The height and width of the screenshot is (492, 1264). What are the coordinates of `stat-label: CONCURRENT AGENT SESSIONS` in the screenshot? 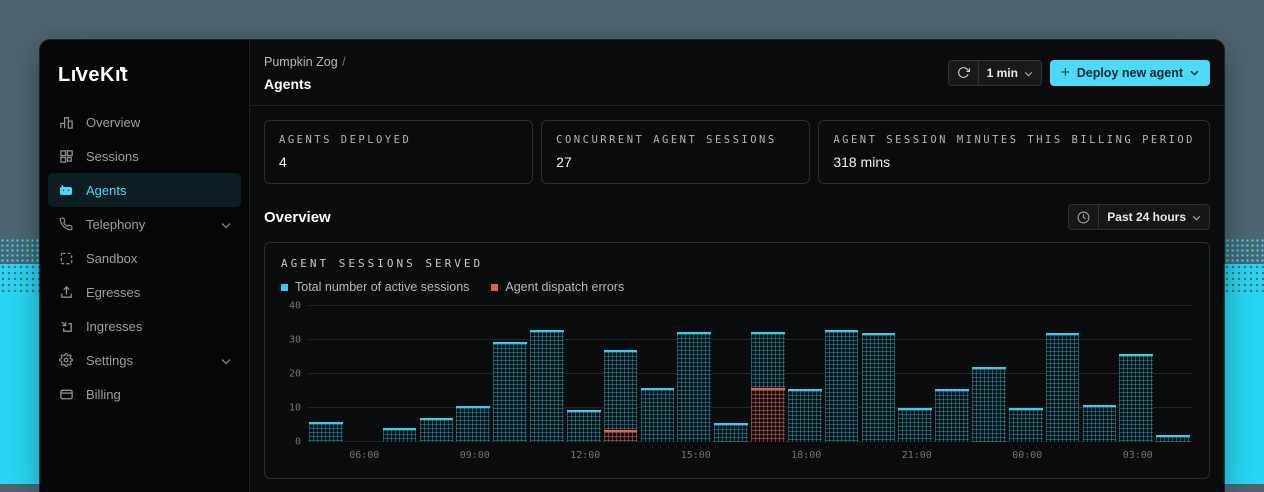 It's located at (675, 140).